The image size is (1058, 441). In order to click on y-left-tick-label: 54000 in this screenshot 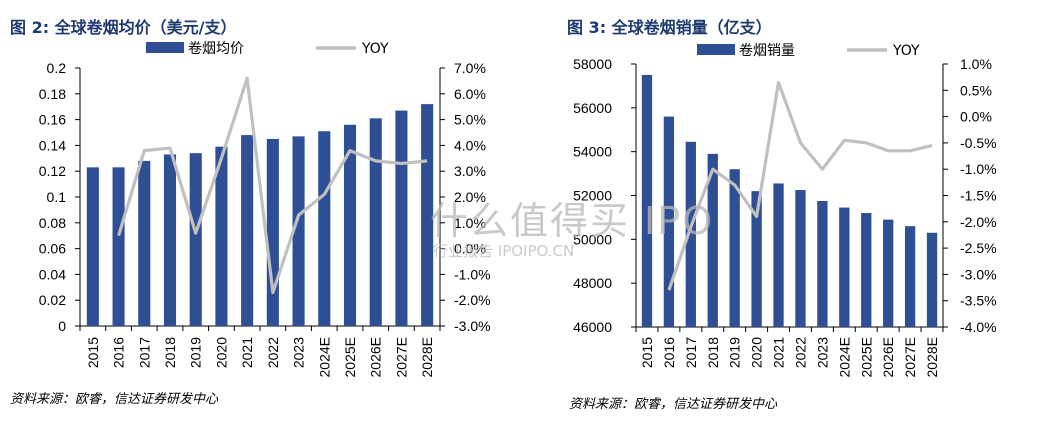, I will do `click(592, 152)`.